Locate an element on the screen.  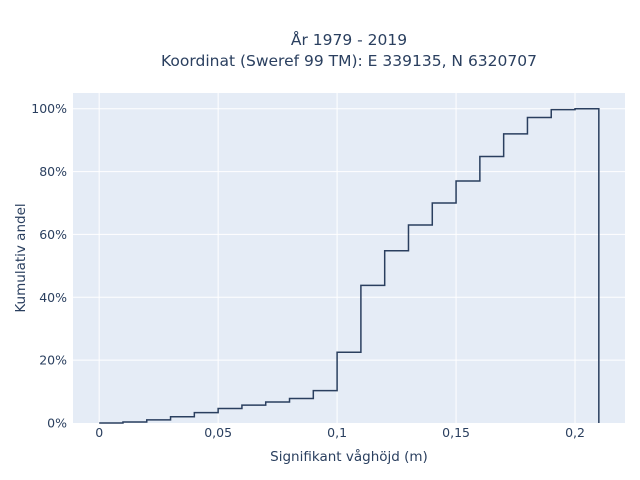
x-tick-label: 0,1 is located at coordinates (337, 432).